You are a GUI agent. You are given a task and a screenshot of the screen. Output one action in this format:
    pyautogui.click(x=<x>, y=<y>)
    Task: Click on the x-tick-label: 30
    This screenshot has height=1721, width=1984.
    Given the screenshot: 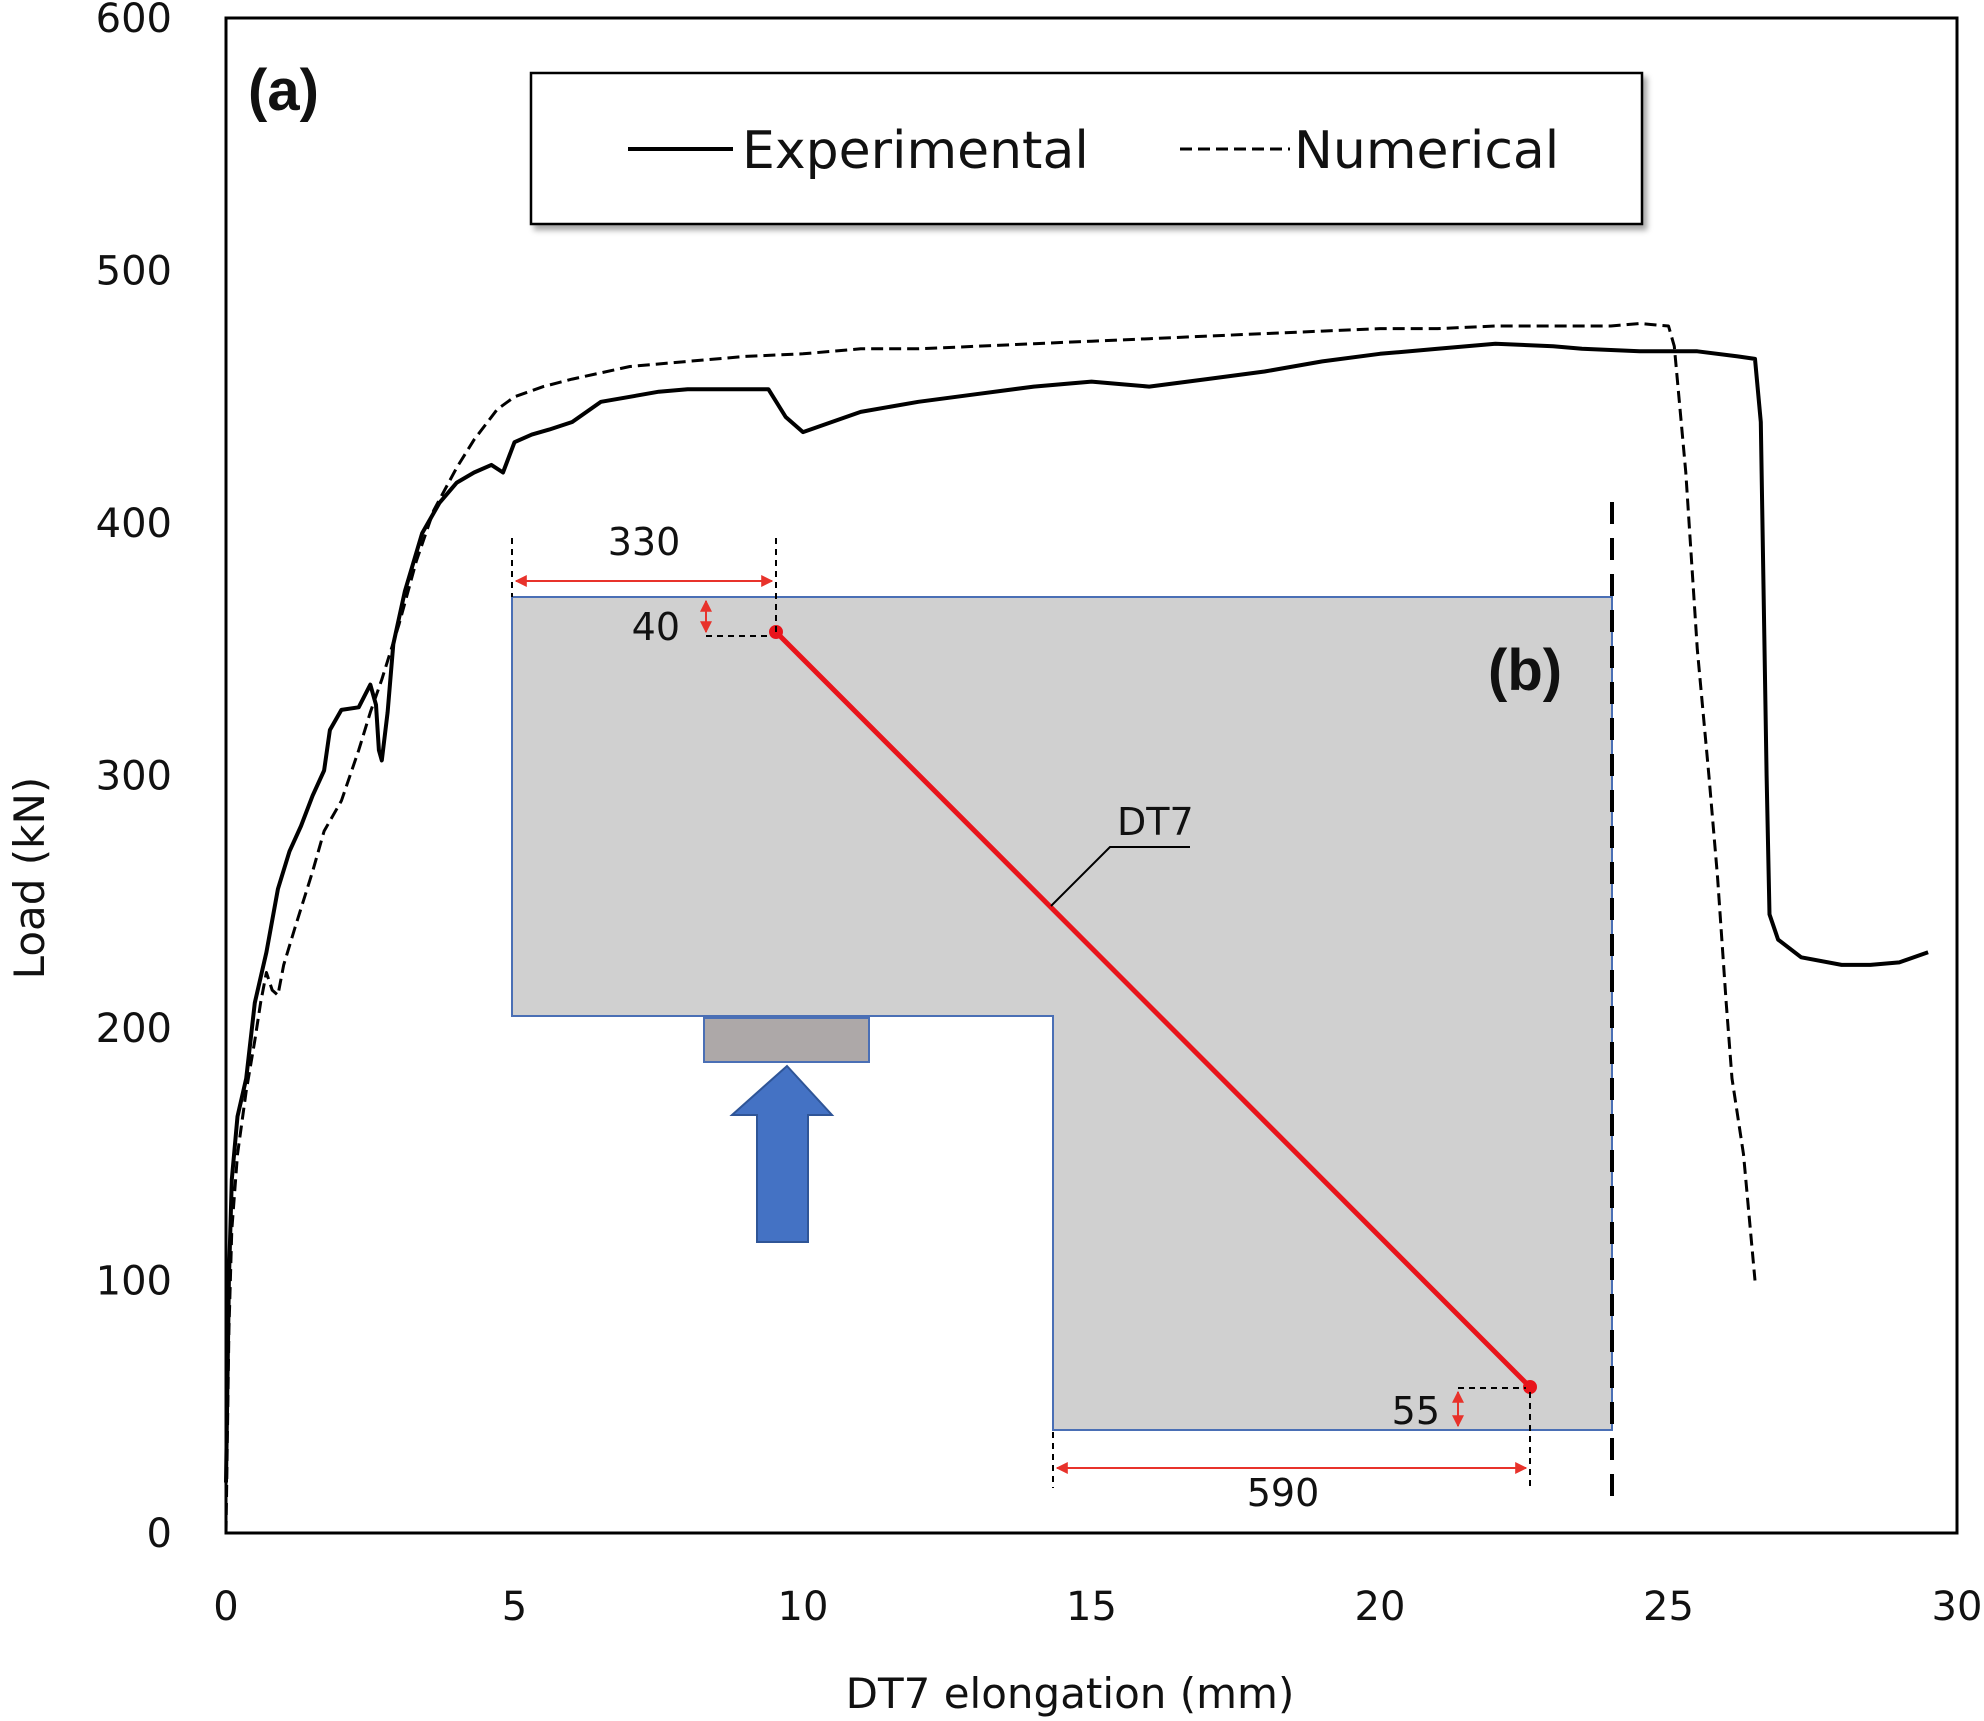 What is the action you would take?
    pyautogui.click(x=1957, y=1607)
    